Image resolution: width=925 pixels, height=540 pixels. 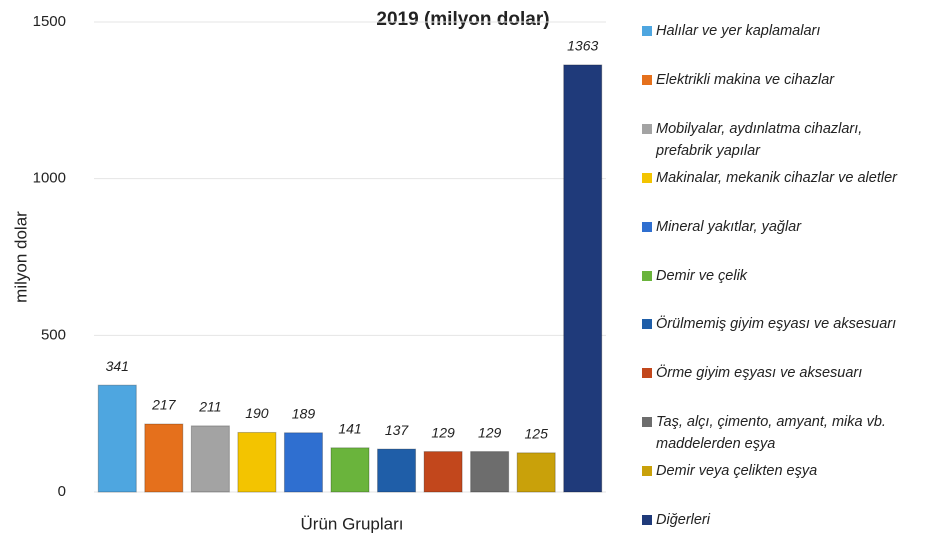 I want to click on legend-item: Elektrikli makina ve cihazlar, so click(x=780, y=80).